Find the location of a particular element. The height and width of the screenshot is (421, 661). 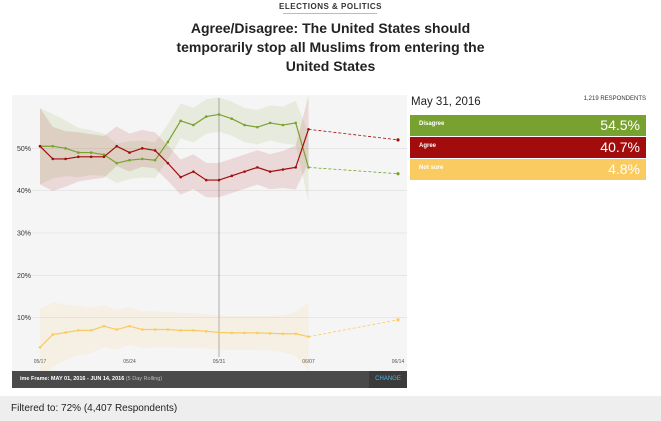

projection-line-agree is located at coordinates (353, 134).